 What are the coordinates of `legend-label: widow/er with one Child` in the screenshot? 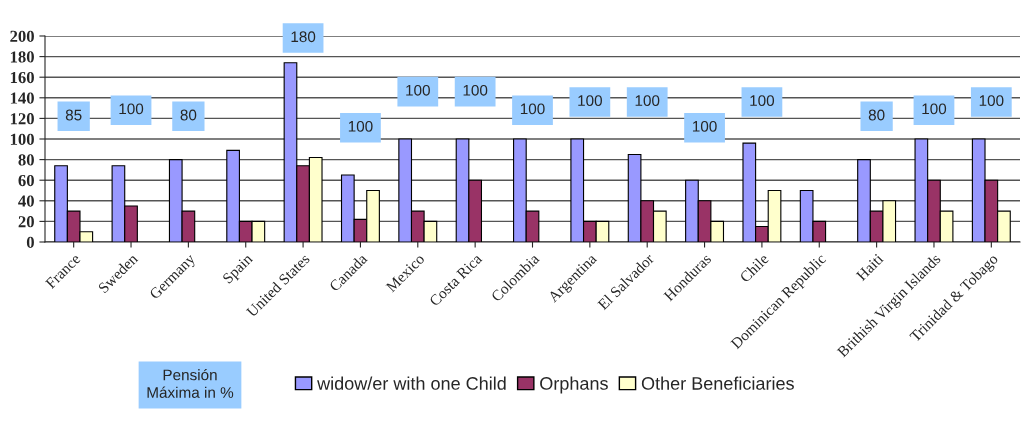 It's located at (411, 383).